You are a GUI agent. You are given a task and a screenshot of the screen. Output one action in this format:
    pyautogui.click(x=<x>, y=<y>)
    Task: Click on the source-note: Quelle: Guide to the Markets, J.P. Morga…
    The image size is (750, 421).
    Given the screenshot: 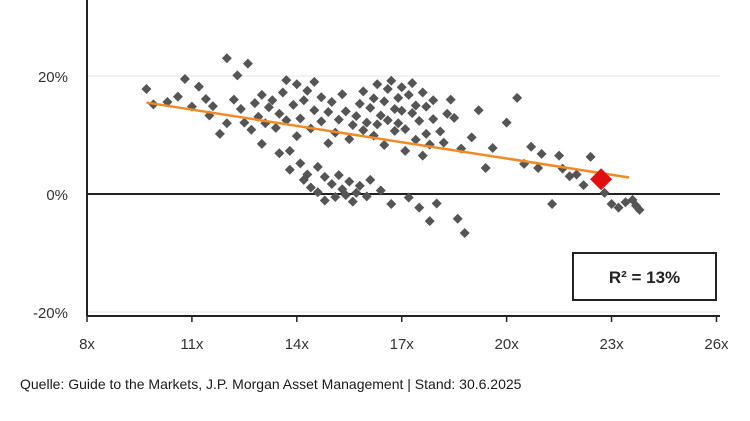 What is the action you would take?
    pyautogui.click(x=271, y=384)
    